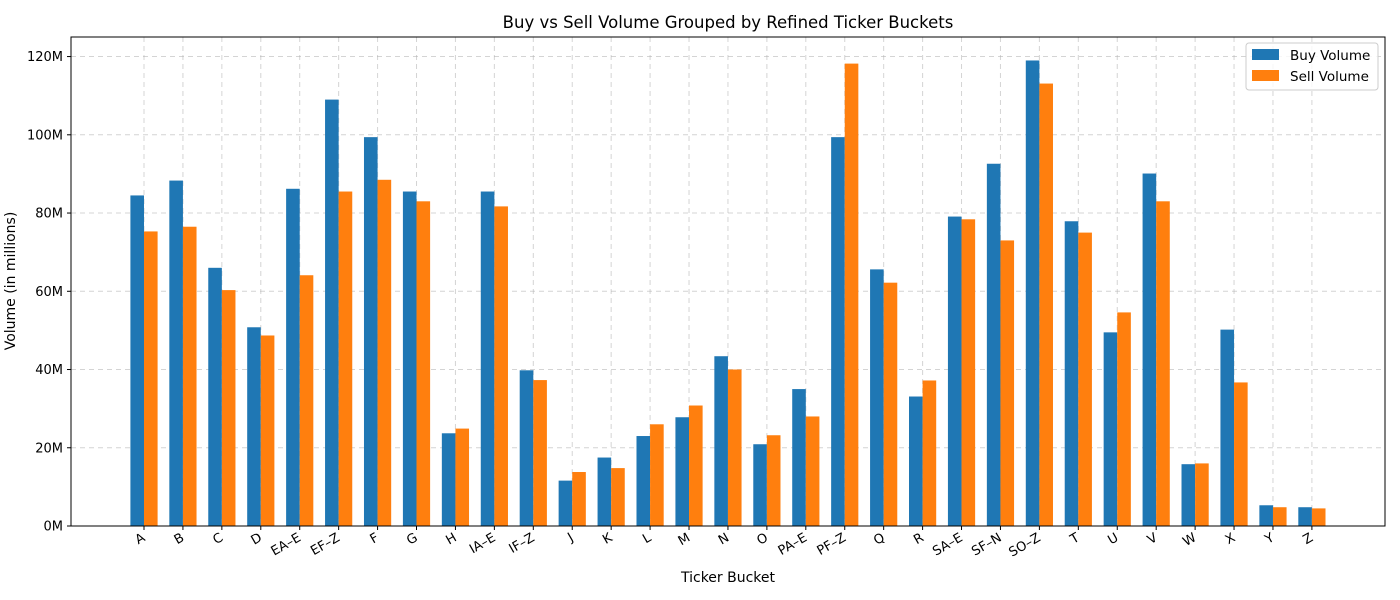 The width and height of the screenshot is (1400, 600). Describe the element at coordinates (451, 539) in the screenshot. I see `x-tick-label: H` at that location.